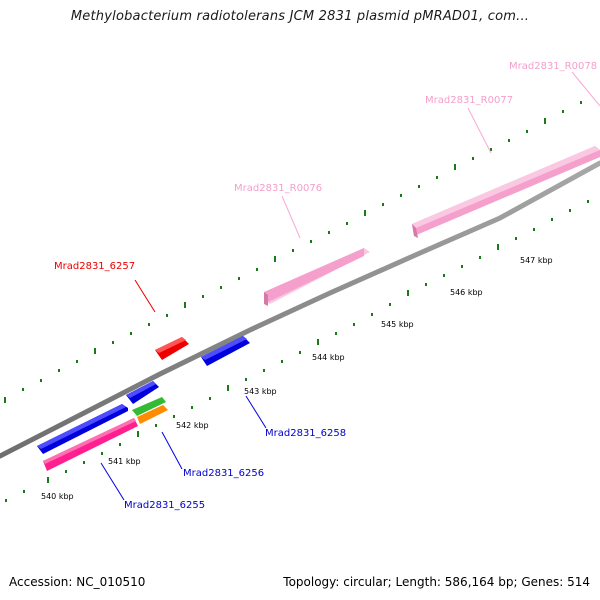 This screenshot has height=600, width=600. What do you see at coordinates (94, 266) in the screenshot?
I see `label-mrad2831-6257: Mrad2831_6257` at bounding box center [94, 266].